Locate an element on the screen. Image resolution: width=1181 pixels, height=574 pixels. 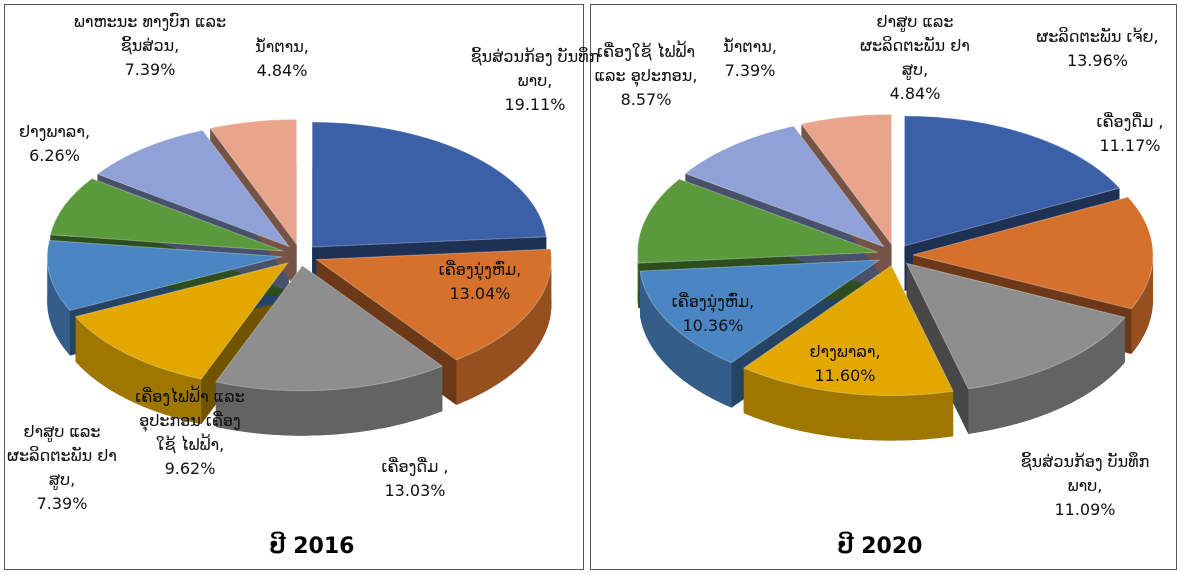
value-label: 13.03% is located at coordinates (415, 490).